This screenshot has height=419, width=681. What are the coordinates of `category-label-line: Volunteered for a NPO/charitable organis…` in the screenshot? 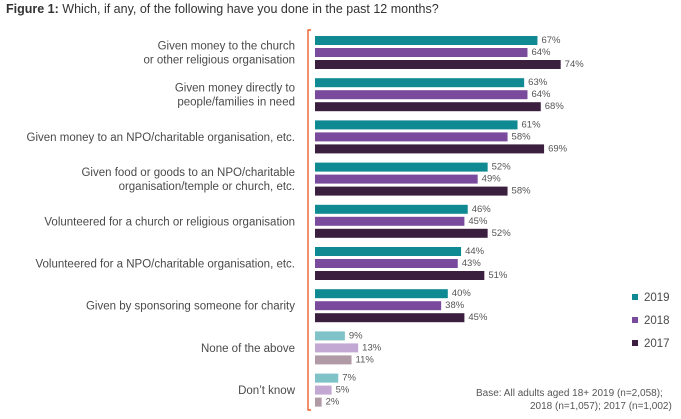 It's located at (165, 265).